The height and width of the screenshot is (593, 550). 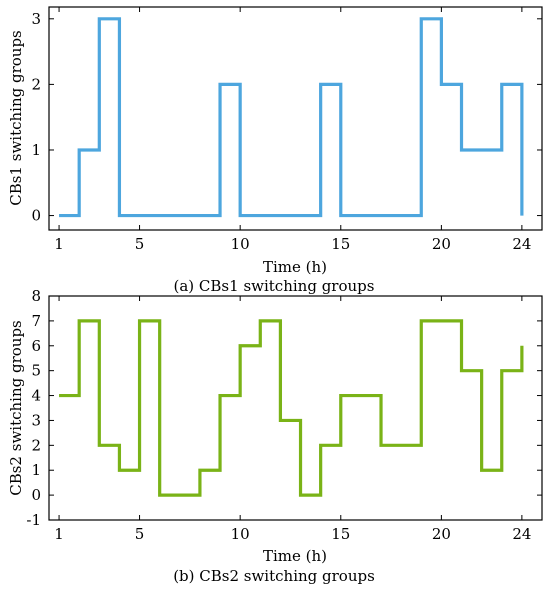 I want to click on x-tick-labels-a: 1 5 10 15 20 24, so click(x=292, y=244).